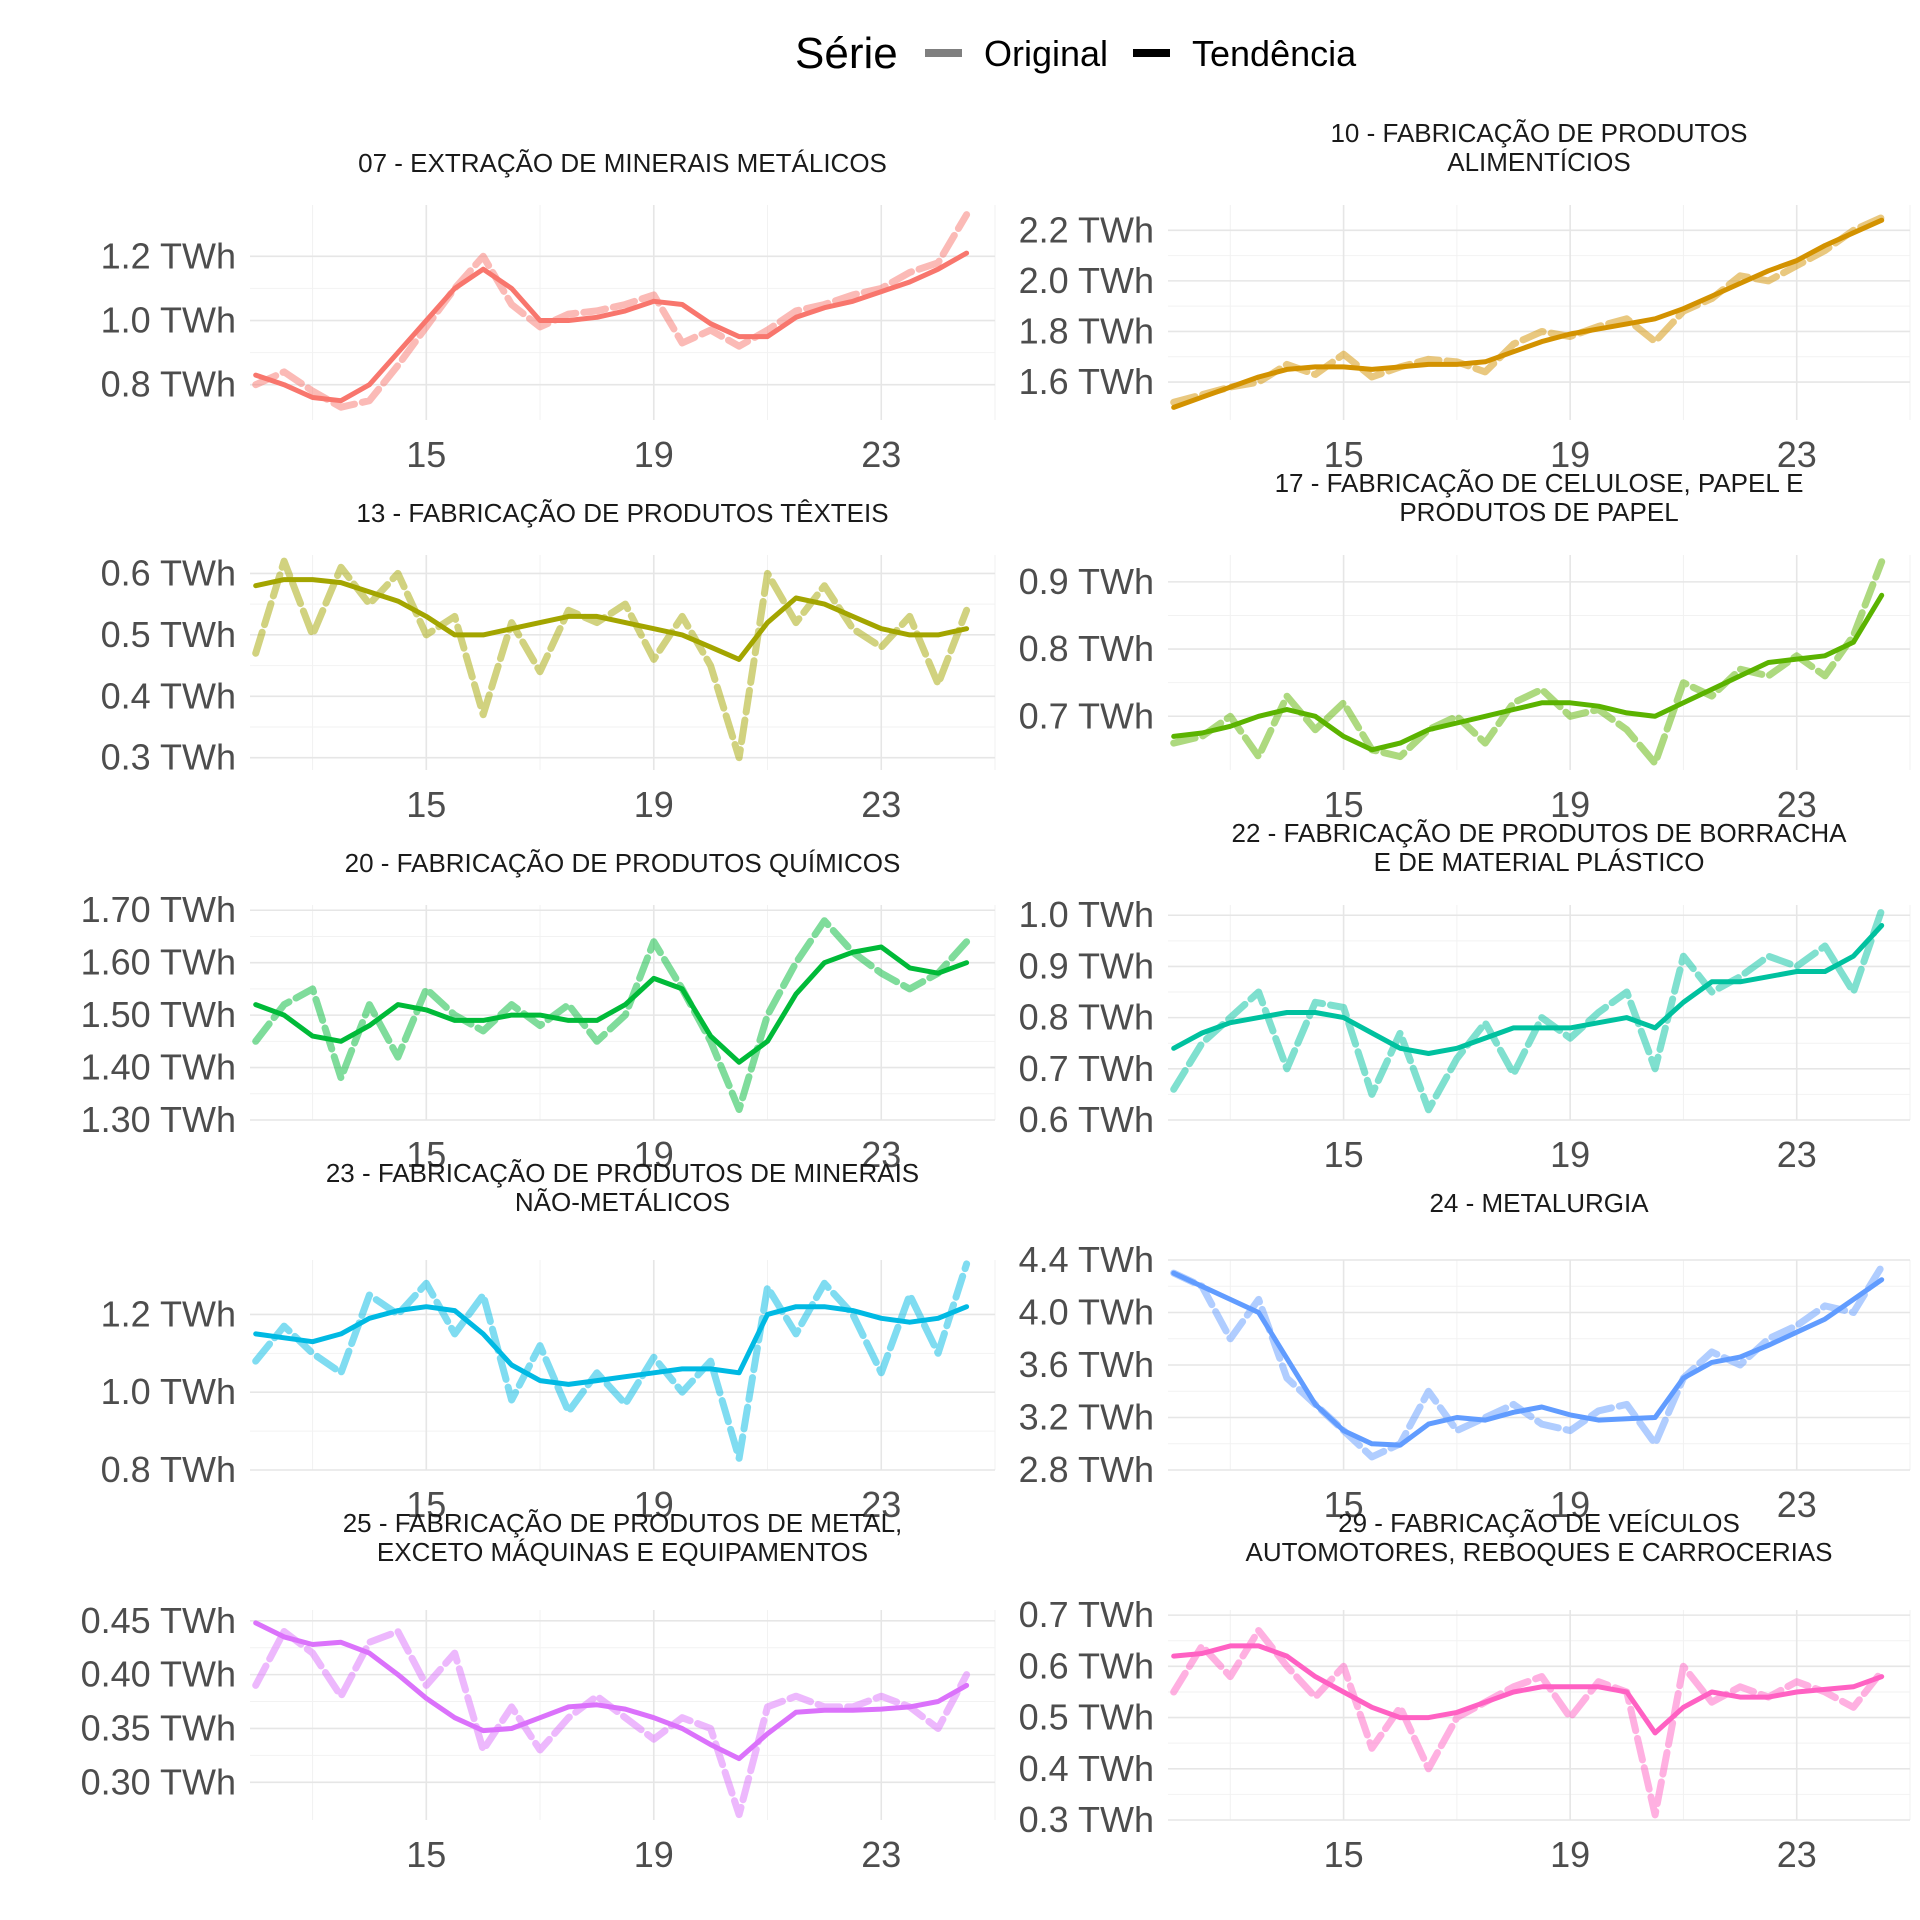  I want to click on y-tick-label: 4.4 TWh, so click(1086, 1259).